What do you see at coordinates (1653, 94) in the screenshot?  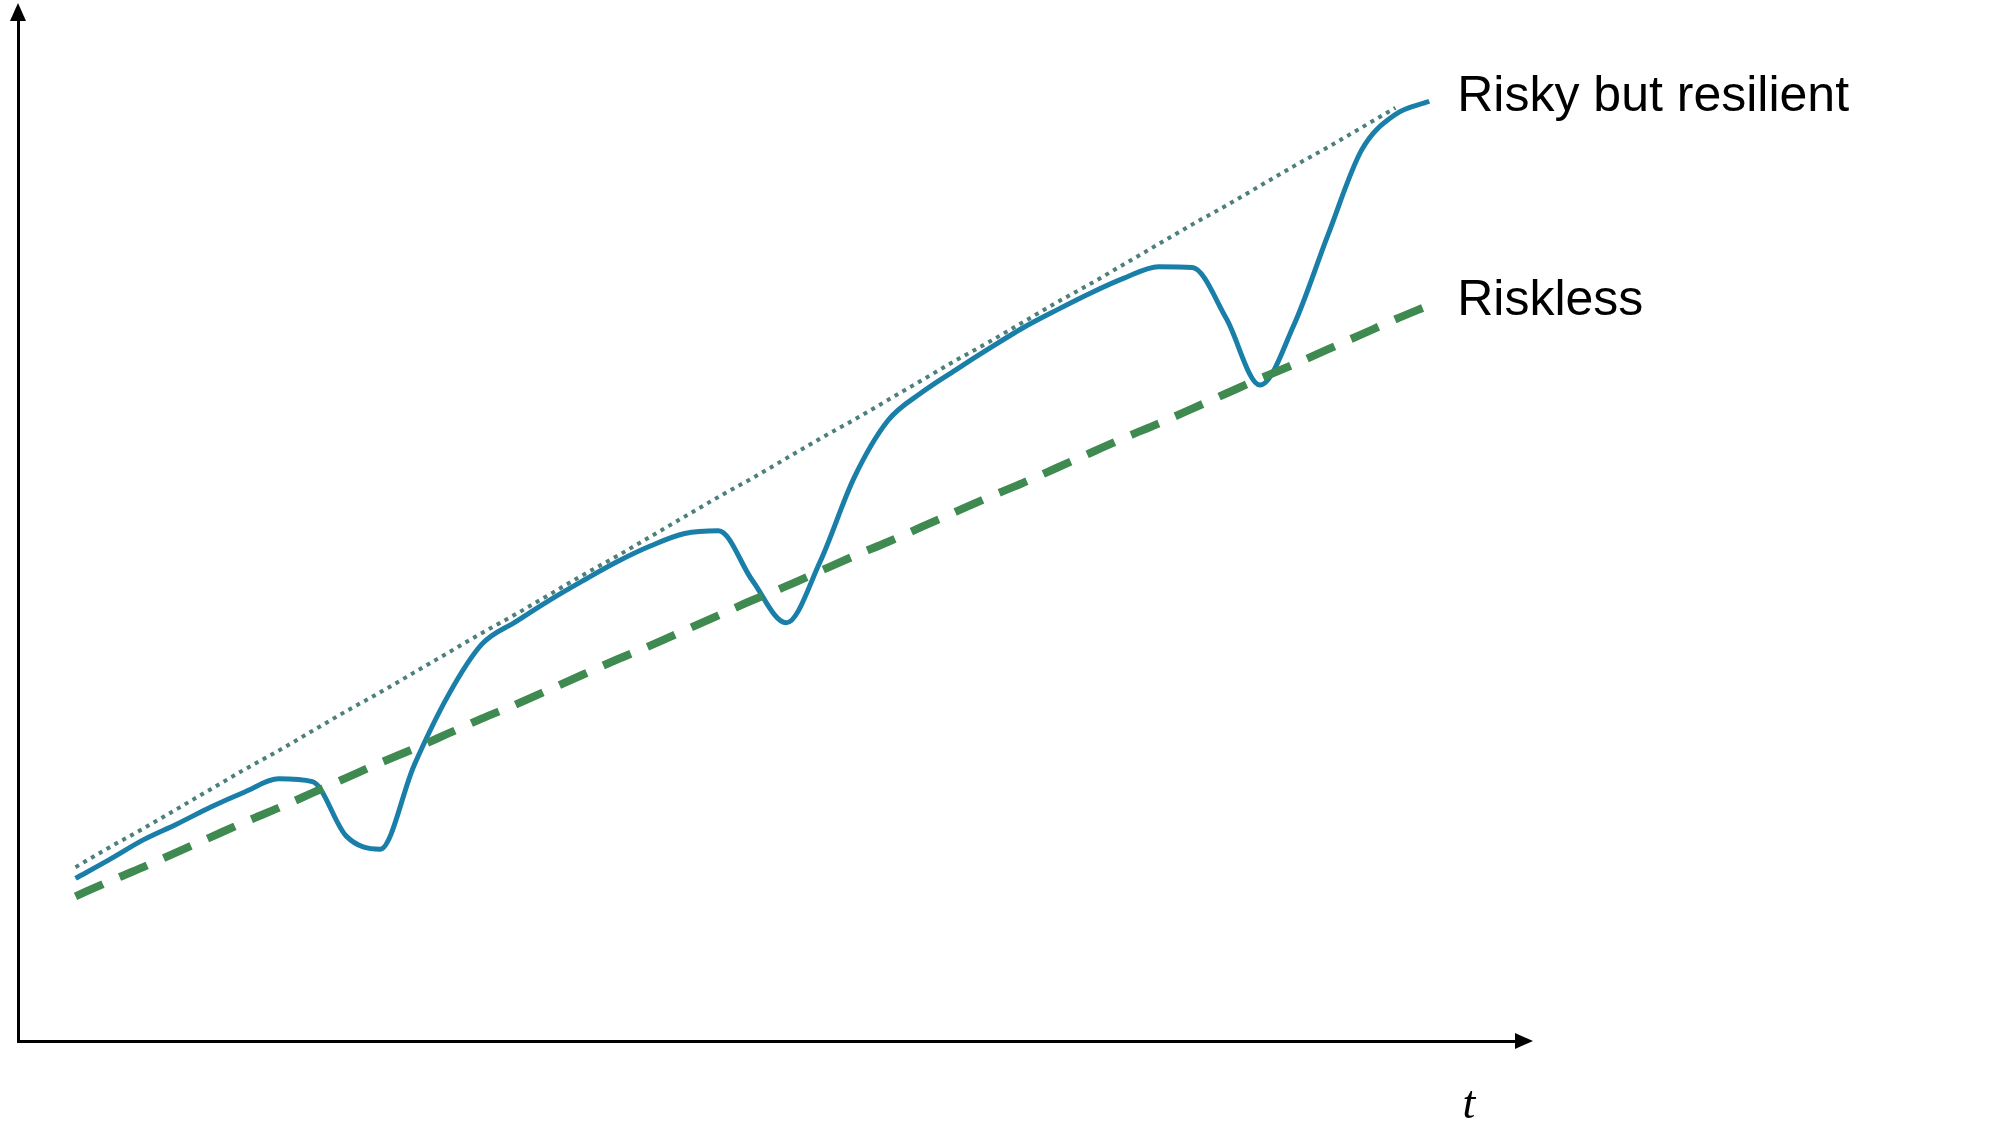 I see `series-label: Risky but resilient` at bounding box center [1653, 94].